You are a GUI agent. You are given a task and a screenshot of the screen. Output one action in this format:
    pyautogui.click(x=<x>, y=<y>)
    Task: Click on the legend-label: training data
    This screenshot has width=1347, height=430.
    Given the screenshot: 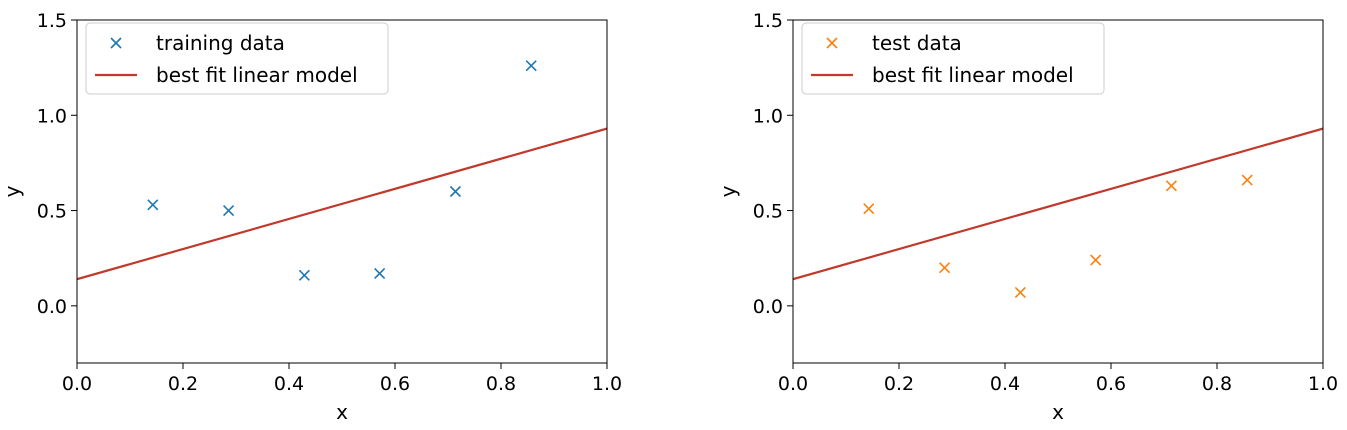 What is the action you would take?
    pyautogui.click(x=220, y=43)
    